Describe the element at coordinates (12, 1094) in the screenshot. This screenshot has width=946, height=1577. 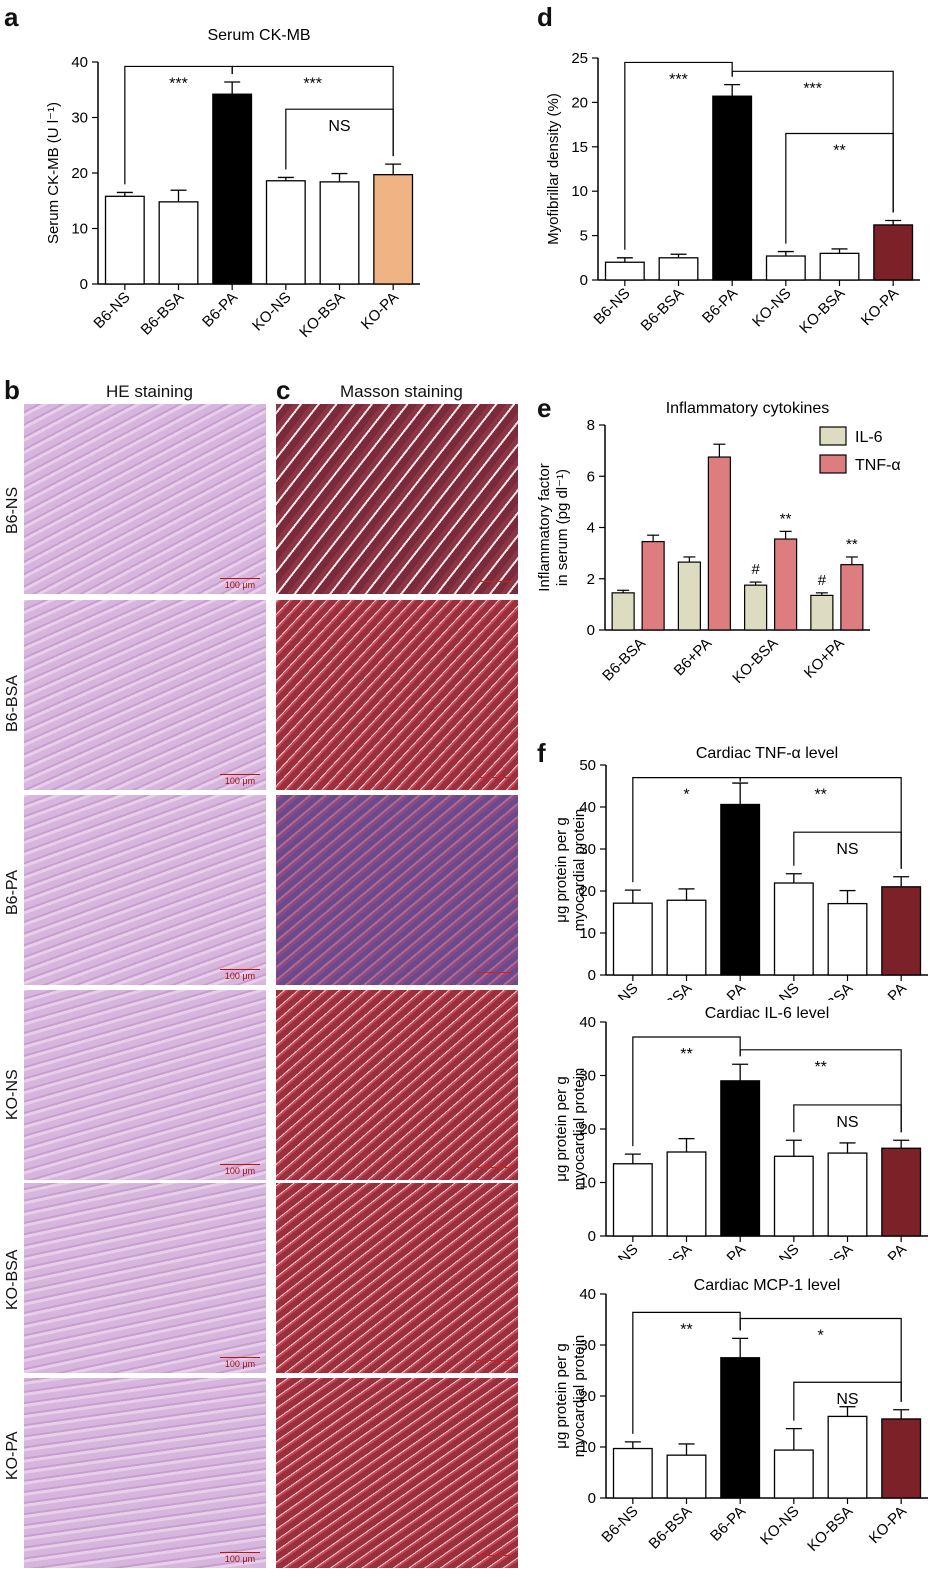
I see `row-label-ko-ns: KO-NS` at that location.